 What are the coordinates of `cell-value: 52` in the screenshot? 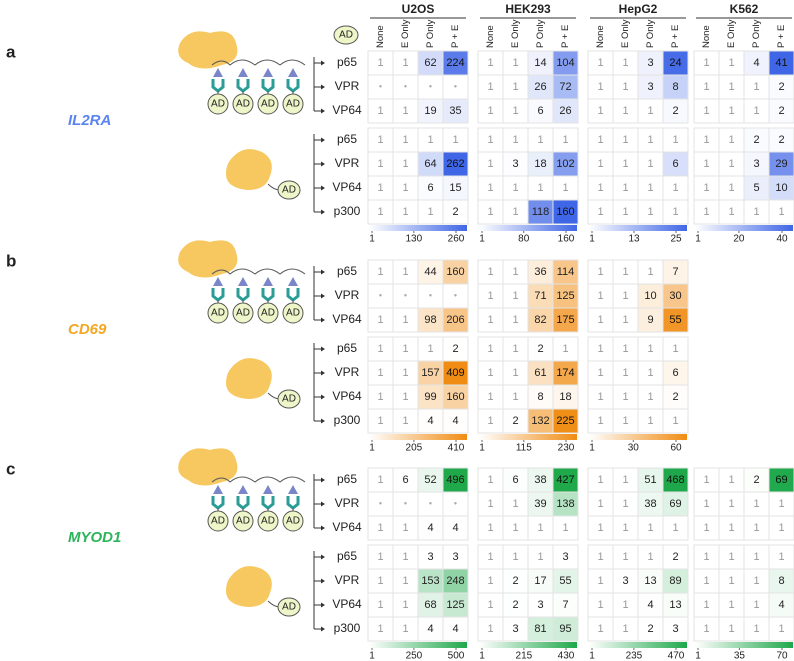 It's located at (430, 480).